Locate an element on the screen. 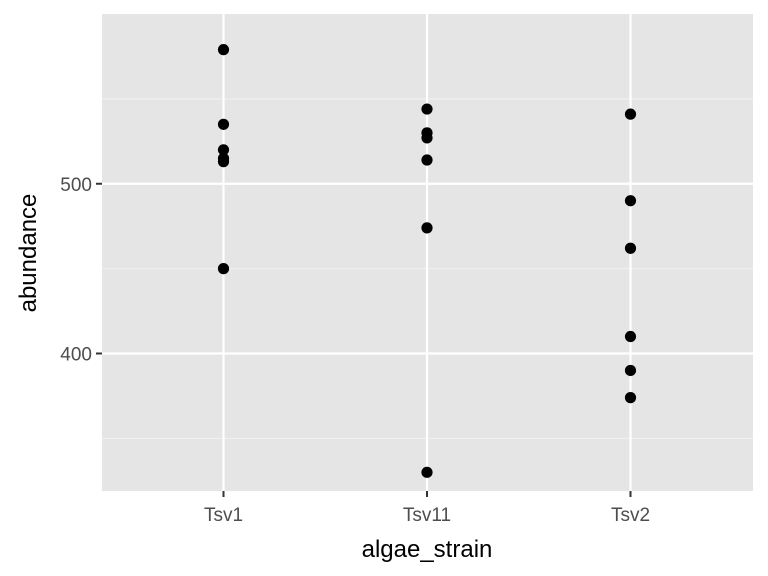  y-tick-label: 500 is located at coordinates (76, 185).